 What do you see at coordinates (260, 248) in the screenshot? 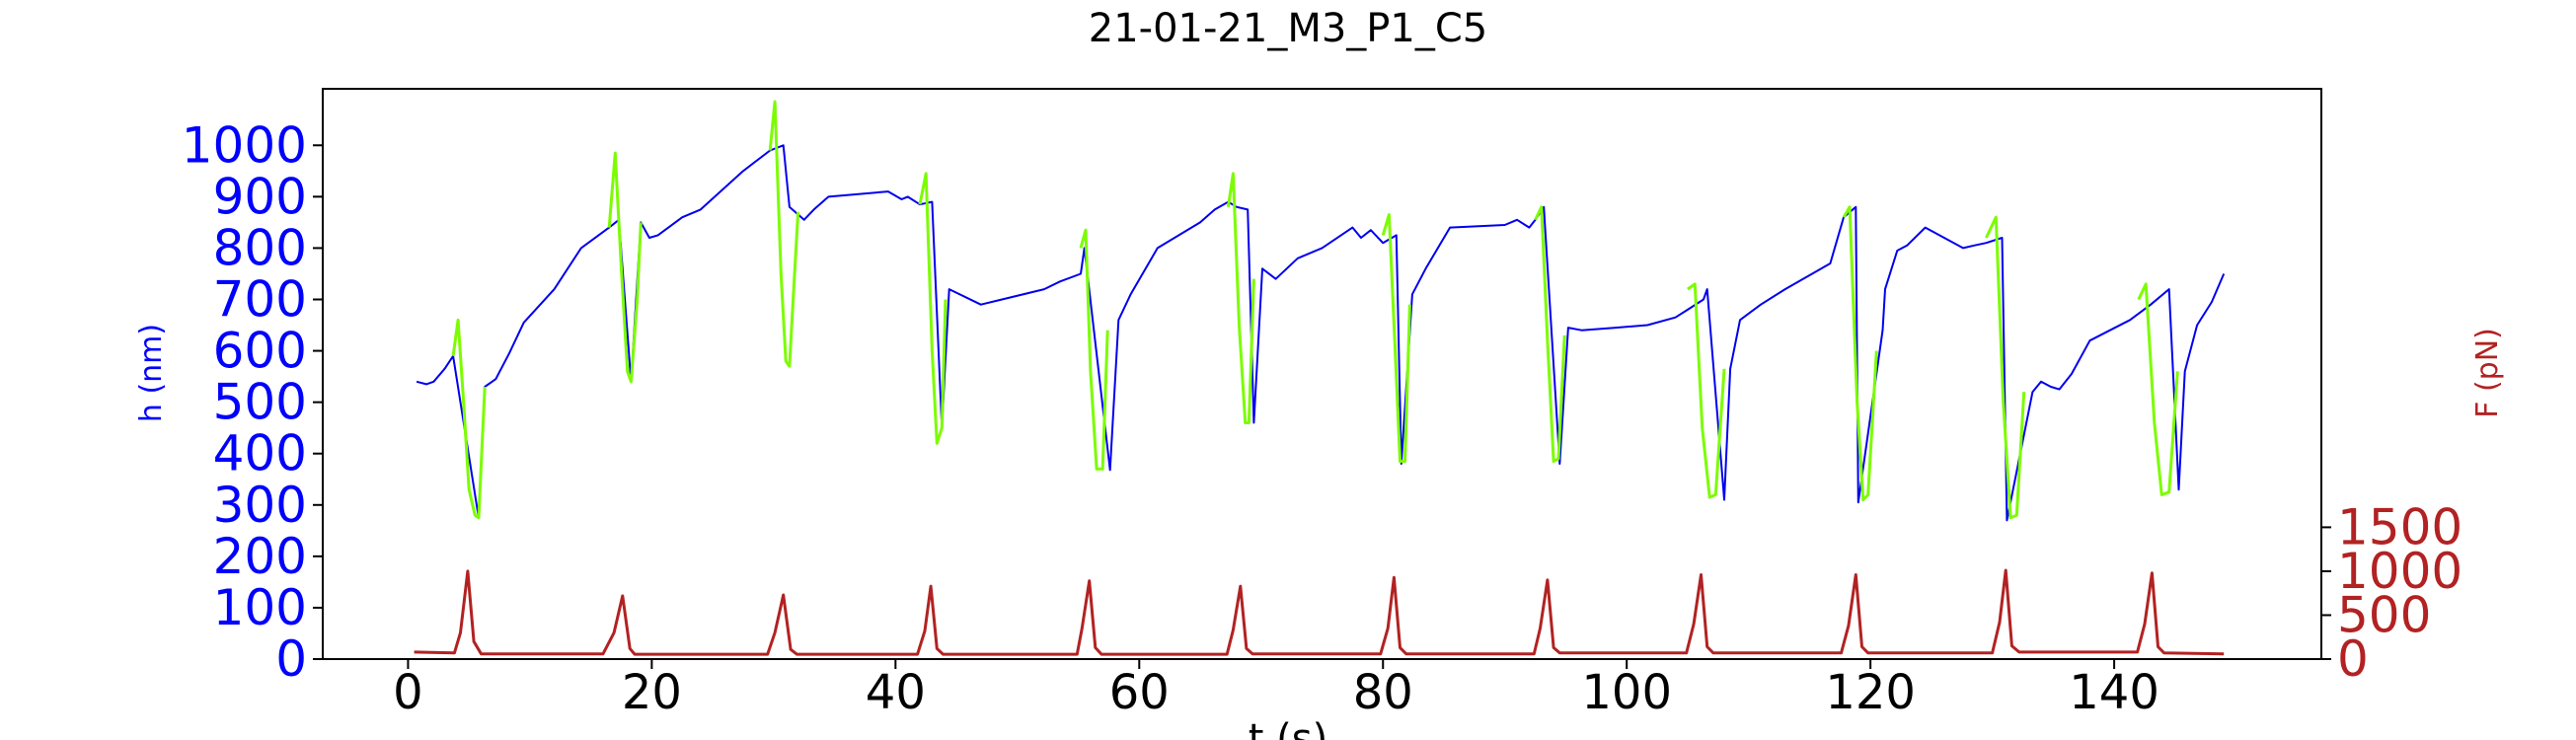
I see `y-left-tick-label-8: 800` at bounding box center [260, 248].